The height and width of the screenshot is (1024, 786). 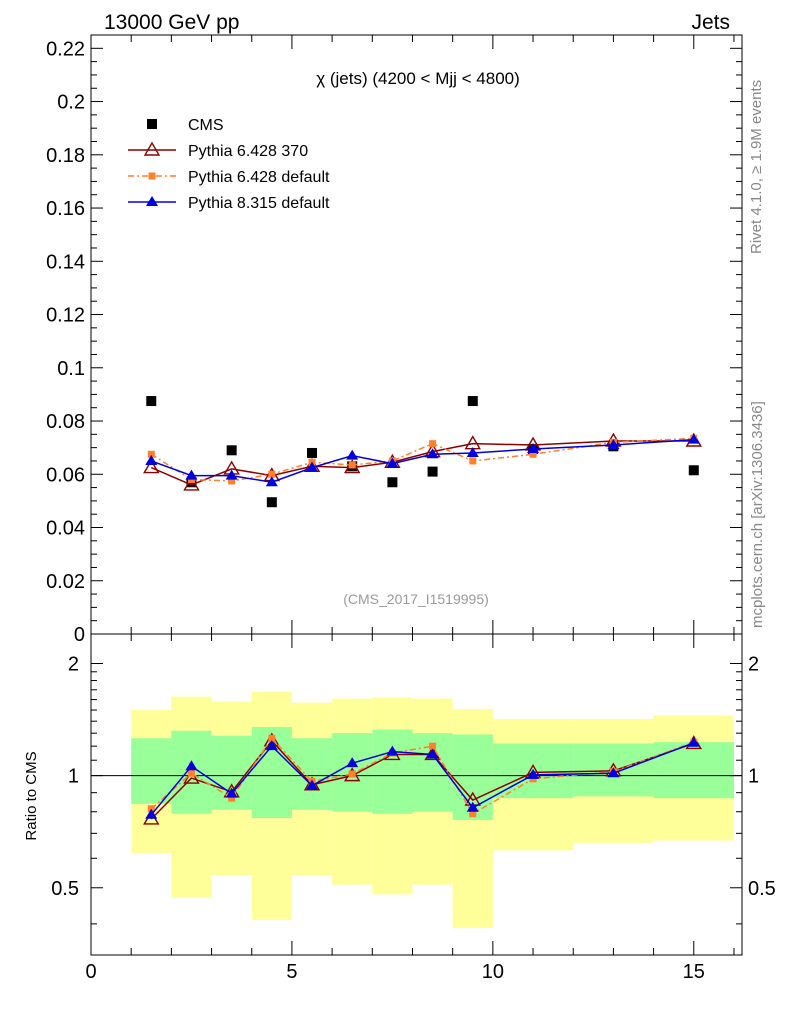 What do you see at coordinates (71, 103) in the screenshot?
I see `y-tick-label: 0.2` at bounding box center [71, 103].